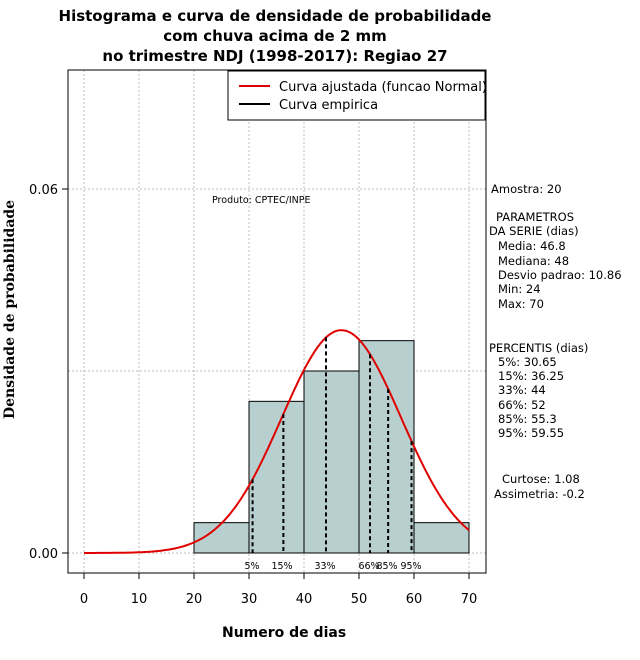 The height and width of the screenshot is (660, 640). What do you see at coordinates (139, 599) in the screenshot?
I see `x-tick-label: 10` at bounding box center [139, 599].